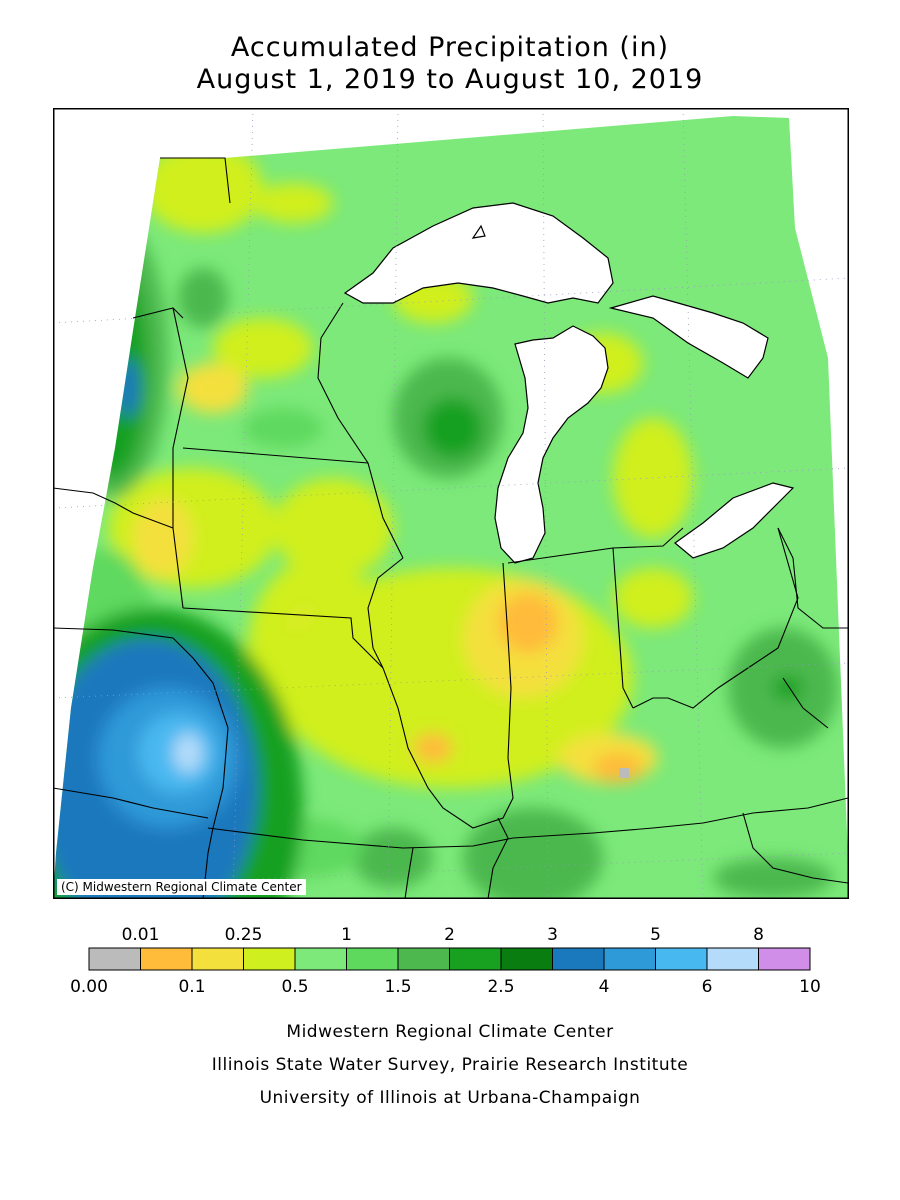  Describe the element at coordinates (758, 935) in the screenshot. I see `legend-top-label: 8` at that location.